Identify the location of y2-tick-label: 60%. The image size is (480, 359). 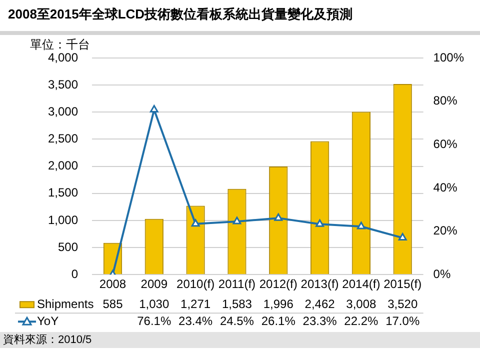
(445, 143).